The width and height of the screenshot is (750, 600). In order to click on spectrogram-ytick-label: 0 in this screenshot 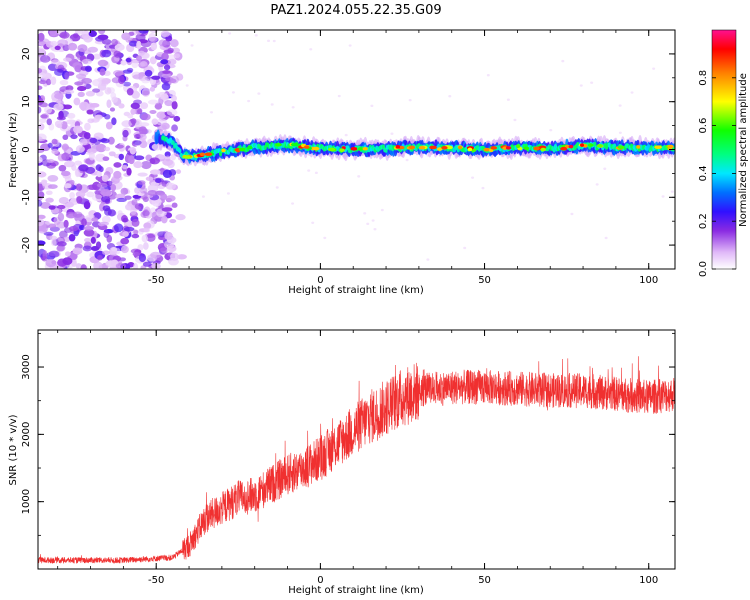, I will do `click(26, 149)`.